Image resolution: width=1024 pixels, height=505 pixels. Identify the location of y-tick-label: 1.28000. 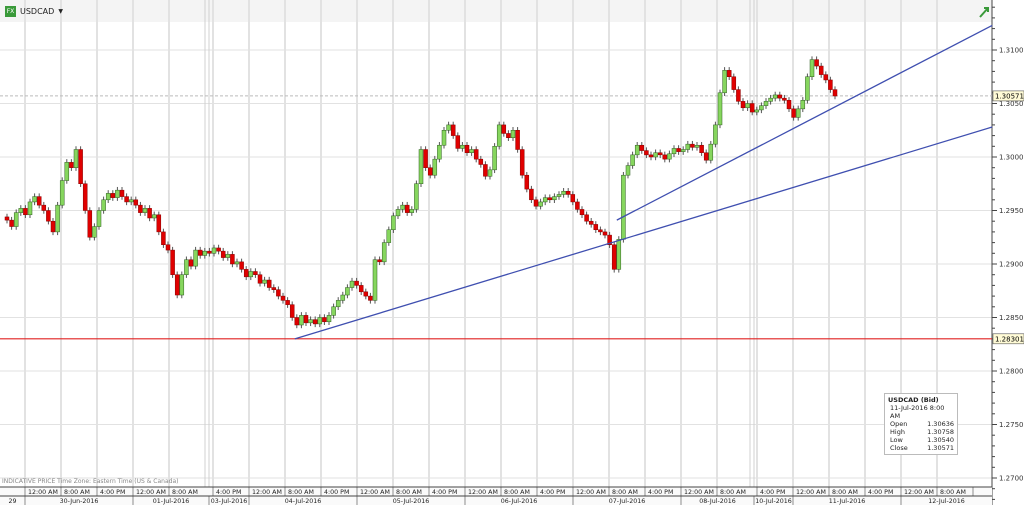
(1011, 372).